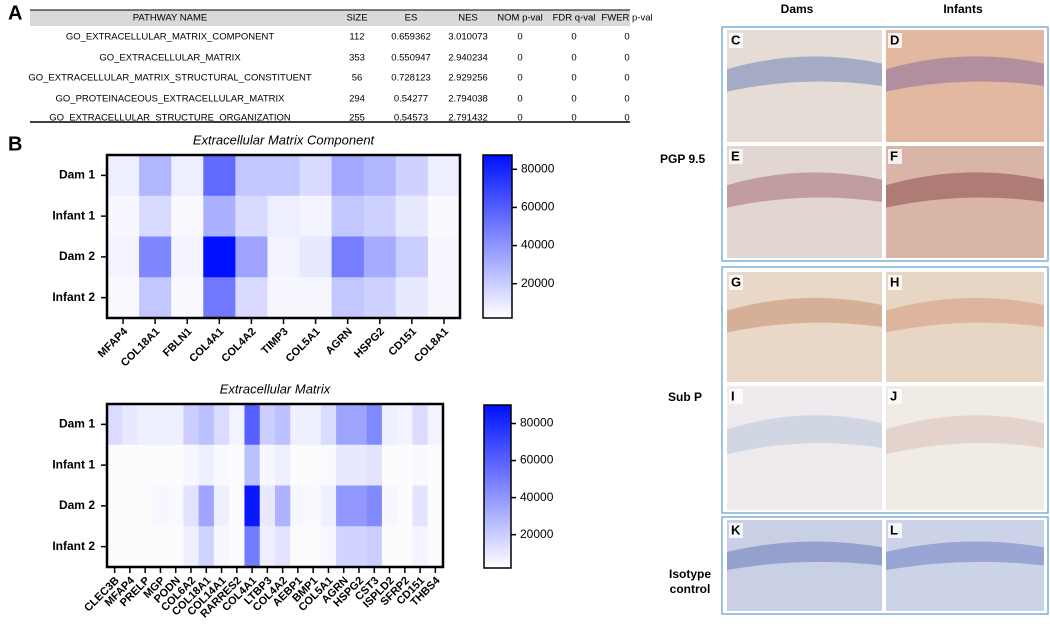  What do you see at coordinates (690, 574) in the screenshot?
I see `text-line: Isotype` at bounding box center [690, 574].